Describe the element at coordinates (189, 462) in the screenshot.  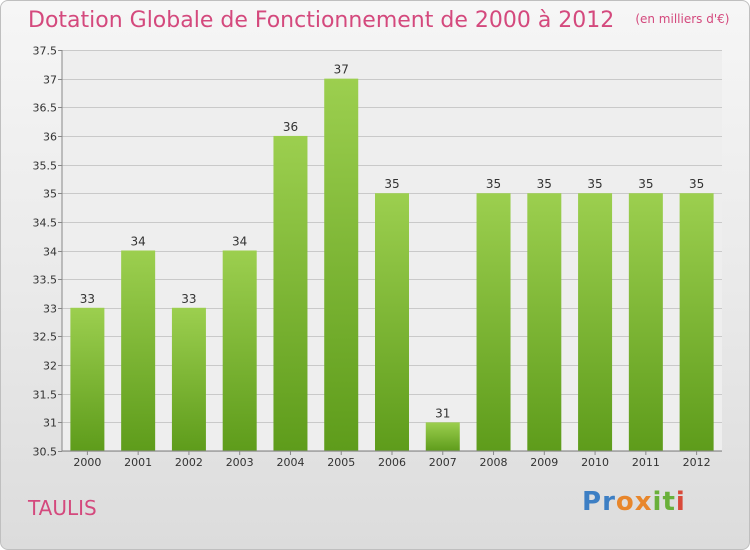
I see `x-tick-label: 2002` at that location.